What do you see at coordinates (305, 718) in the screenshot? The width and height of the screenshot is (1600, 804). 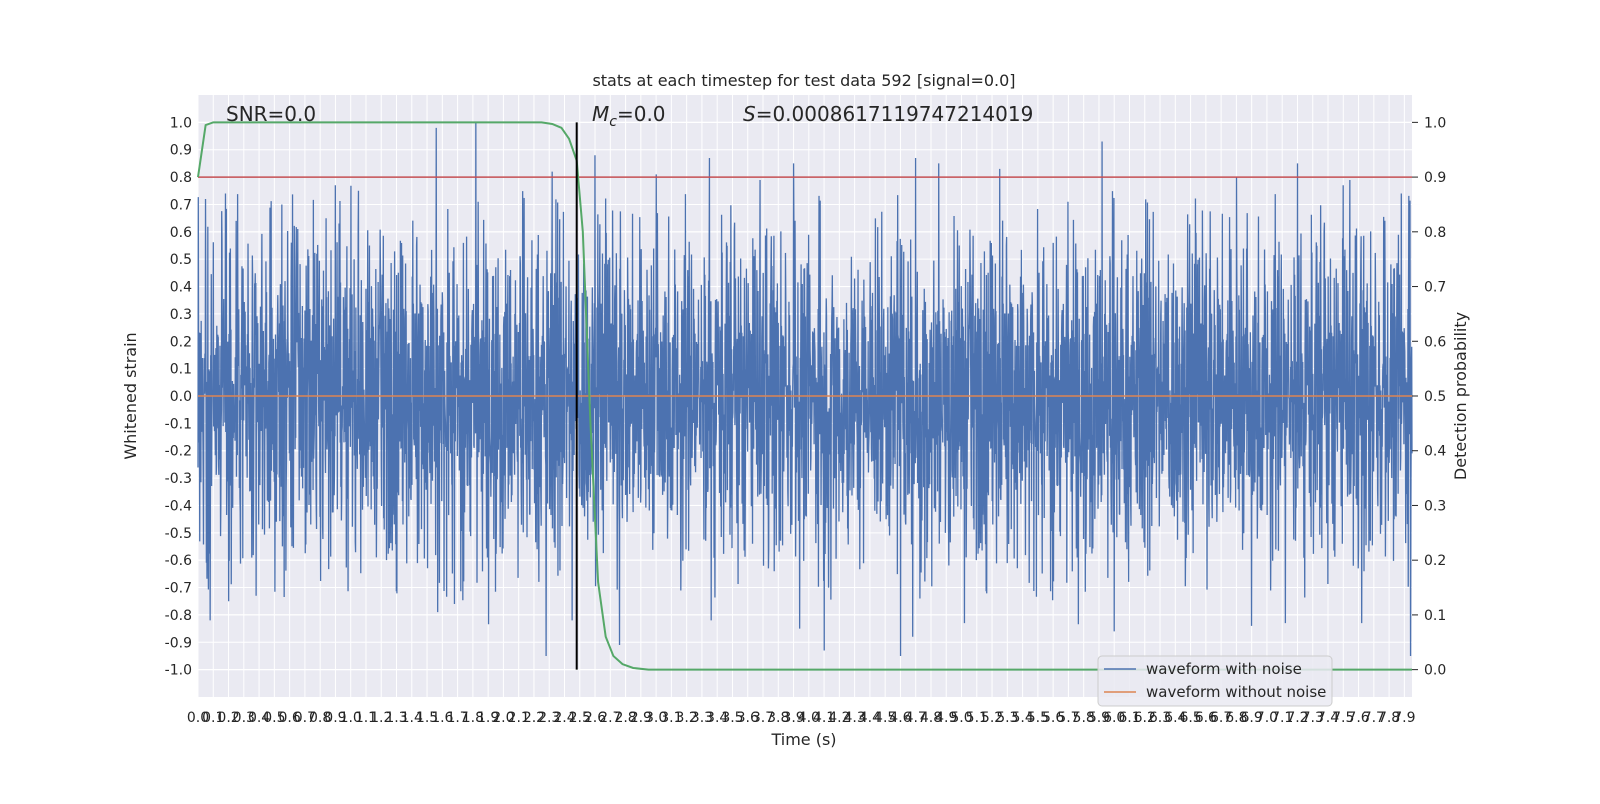 I see `x-tick-label: 0.7` at bounding box center [305, 718].